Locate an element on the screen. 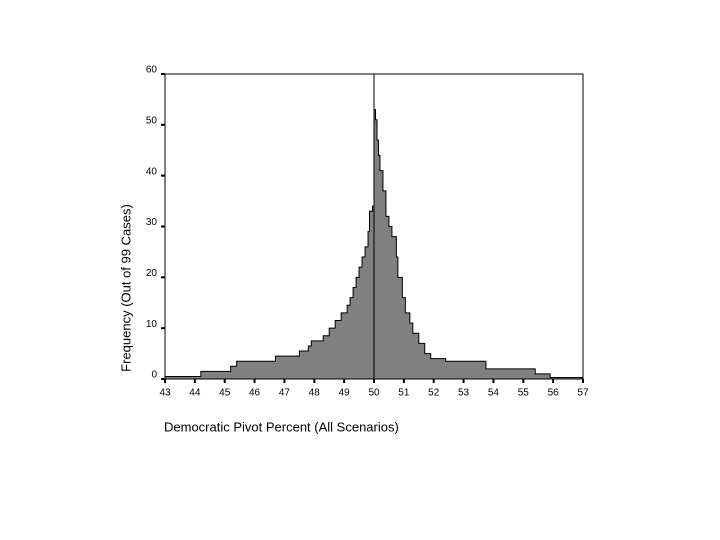 The width and height of the screenshot is (720, 540). x-tick-label: 48 is located at coordinates (315, 393).